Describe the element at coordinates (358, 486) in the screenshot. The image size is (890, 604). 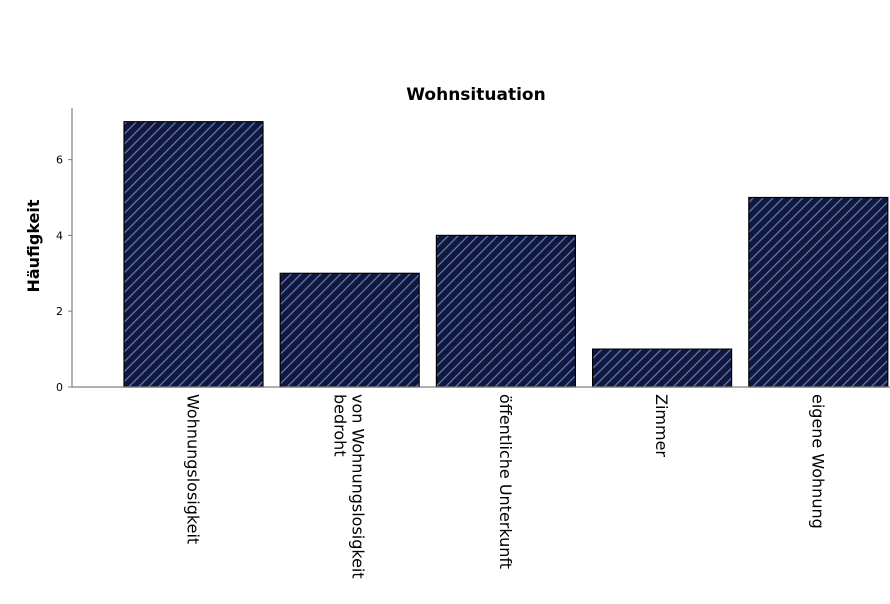
I see `x-category-label: von Wohnungslosigkeit` at that location.